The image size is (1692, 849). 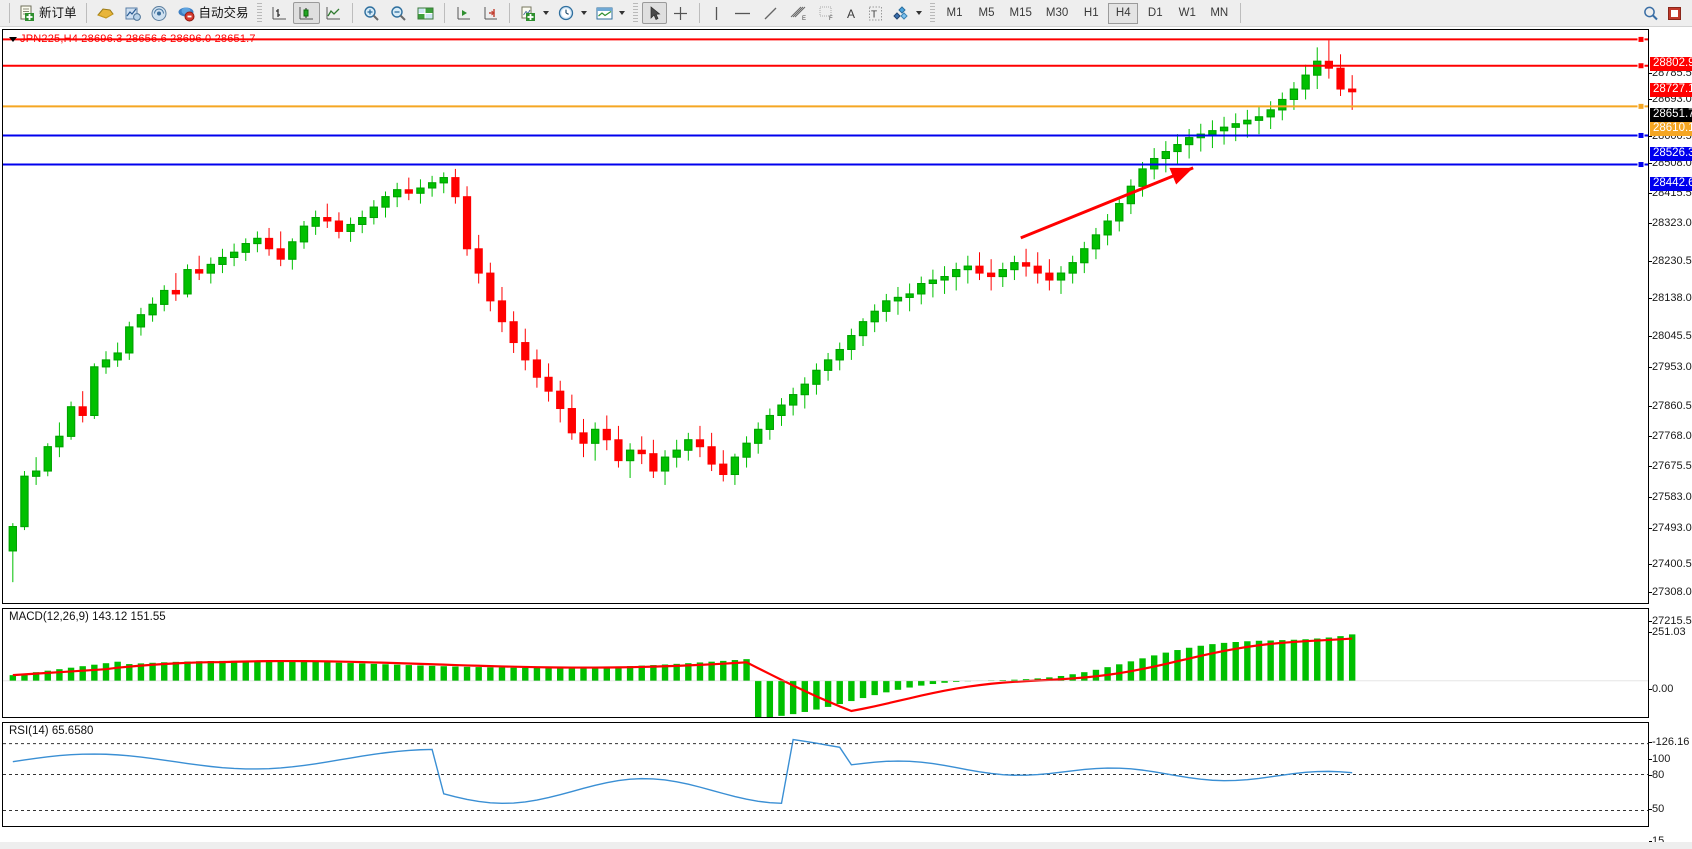 I want to click on timeframe-m1: M1, so click(x=954, y=13).